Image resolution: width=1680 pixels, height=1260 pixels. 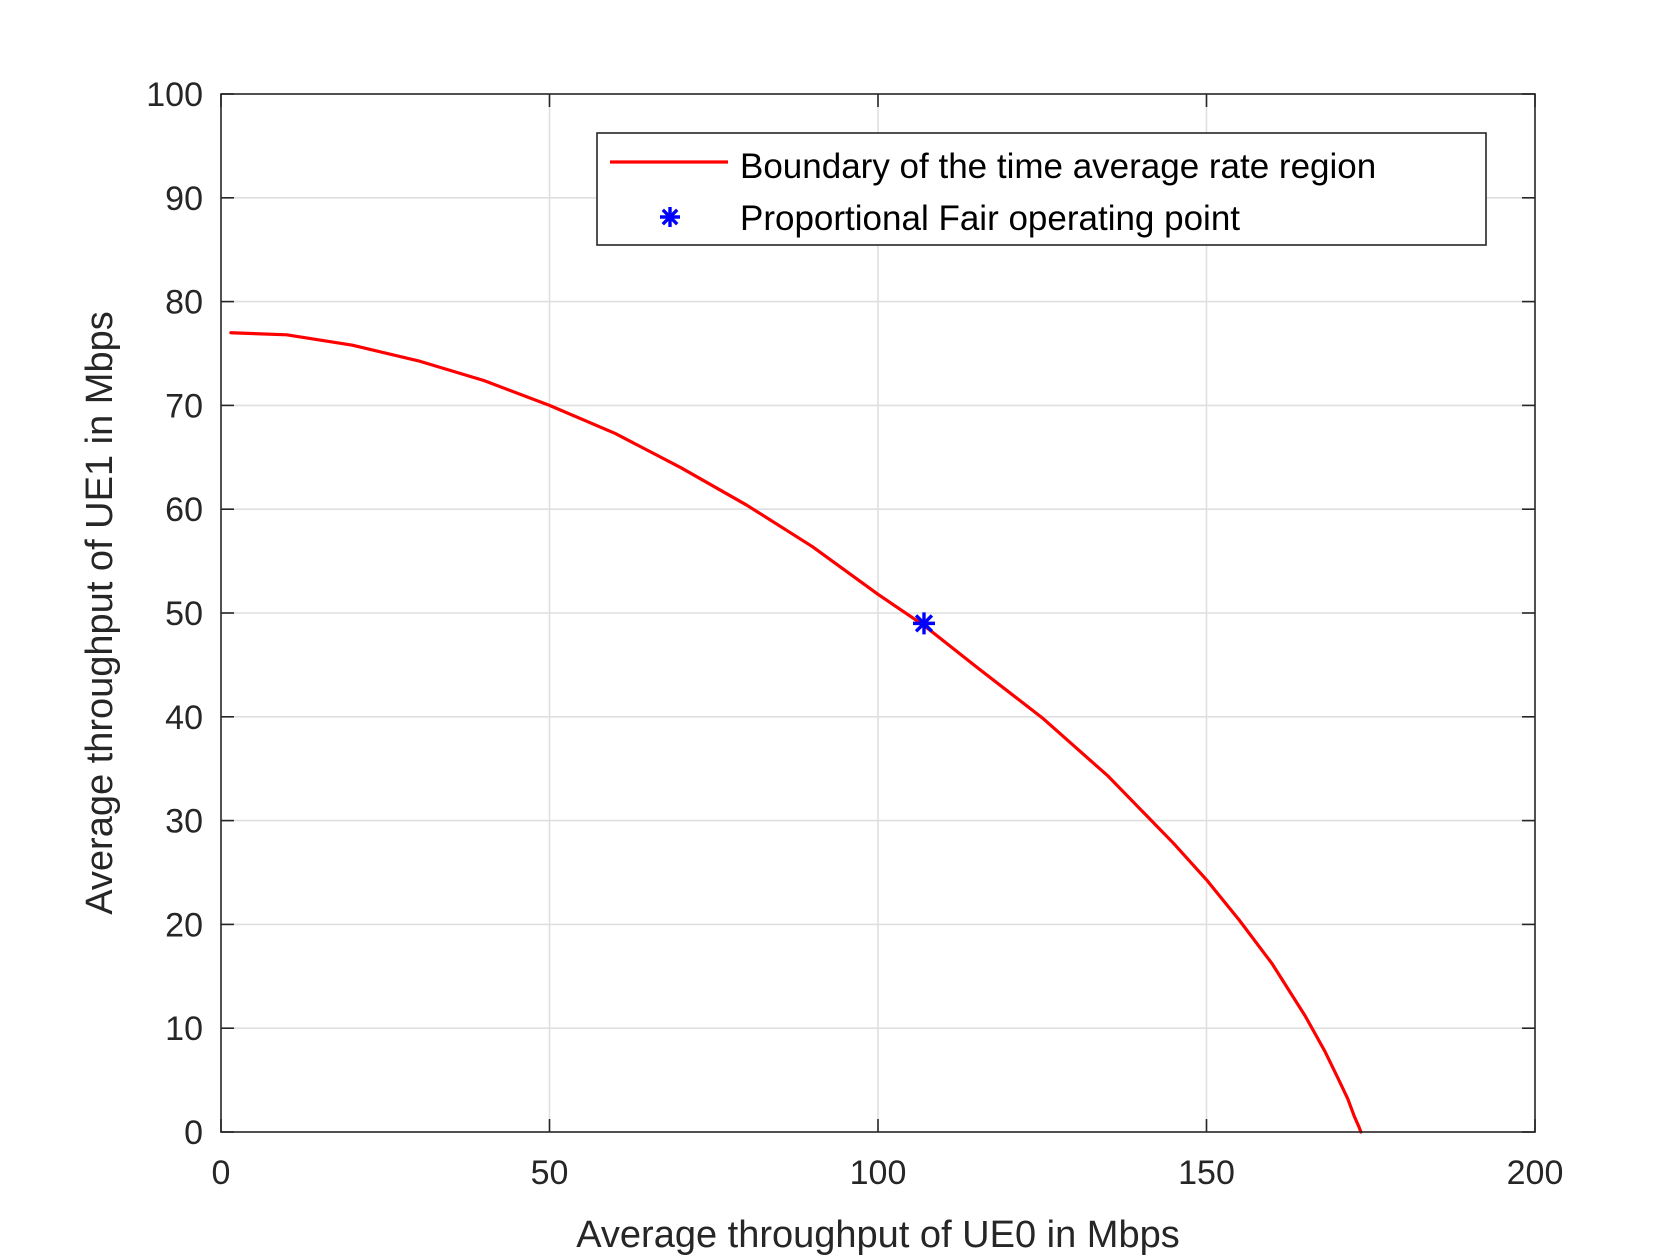 What do you see at coordinates (174, 95) in the screenshot?
I see `y-tick-label: 100` at bounding box center [174, 95].